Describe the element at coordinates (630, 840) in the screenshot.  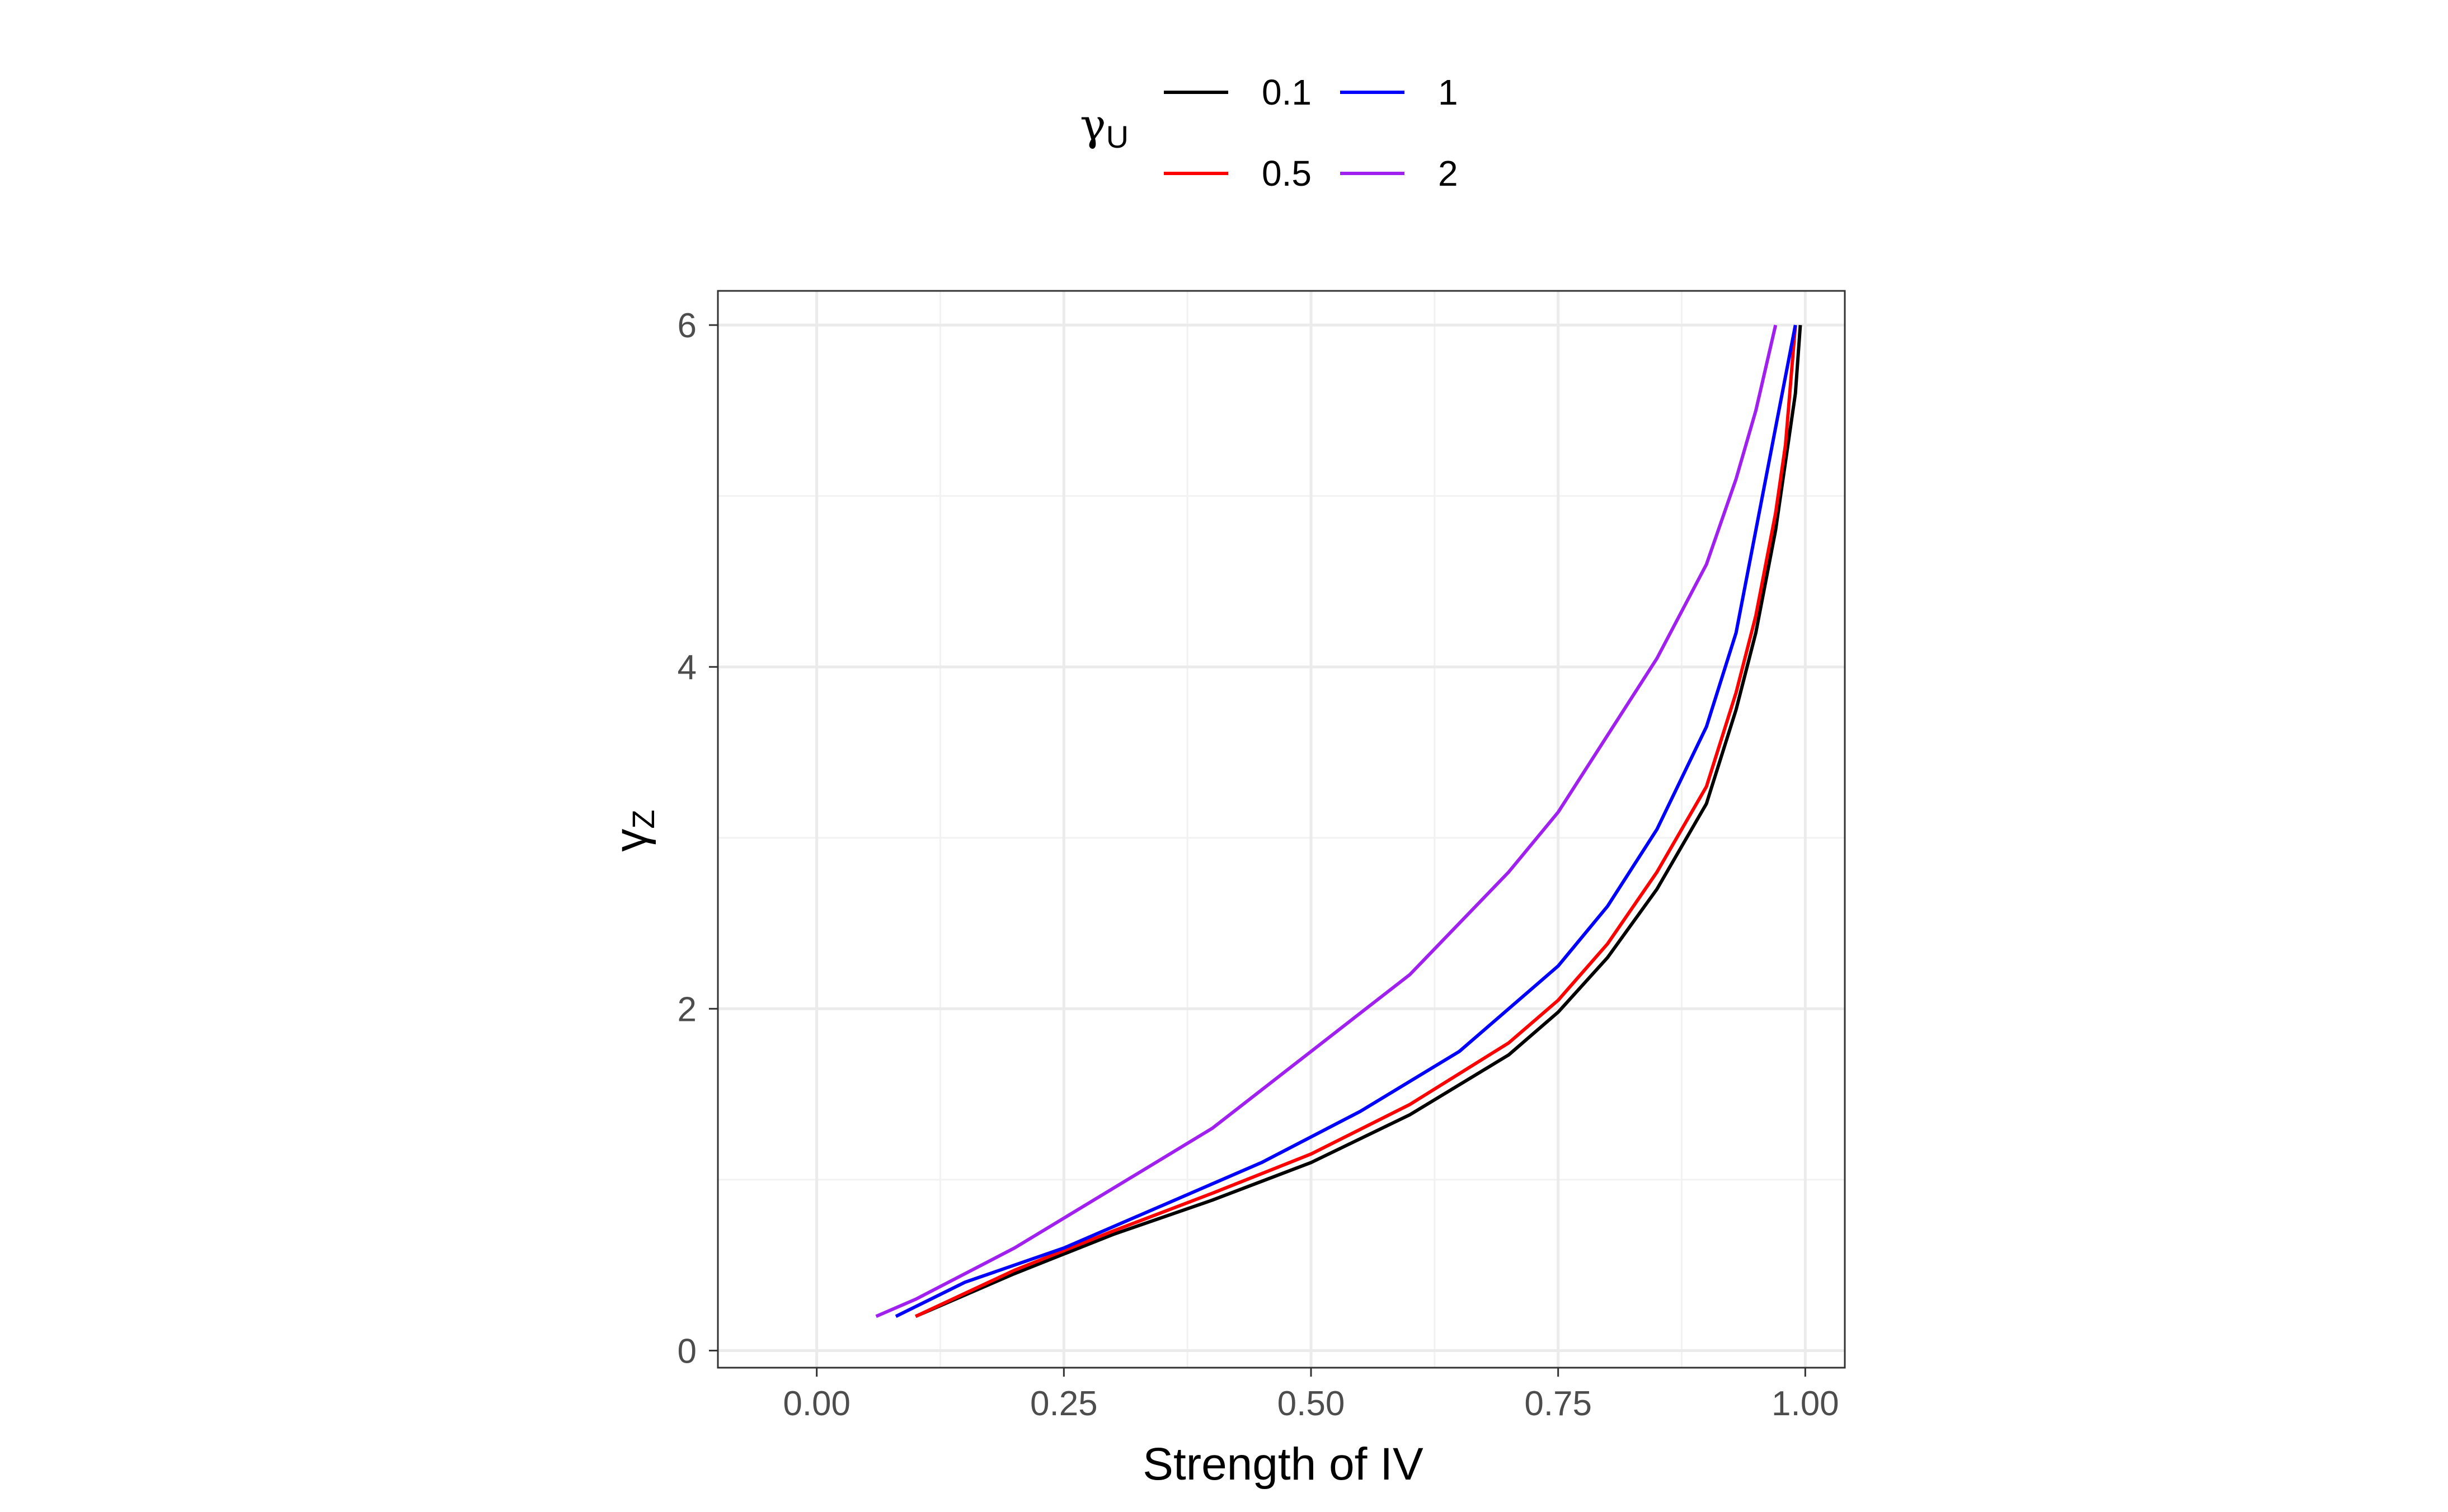
I see `y-axis-title-symbol: γ` at that location.